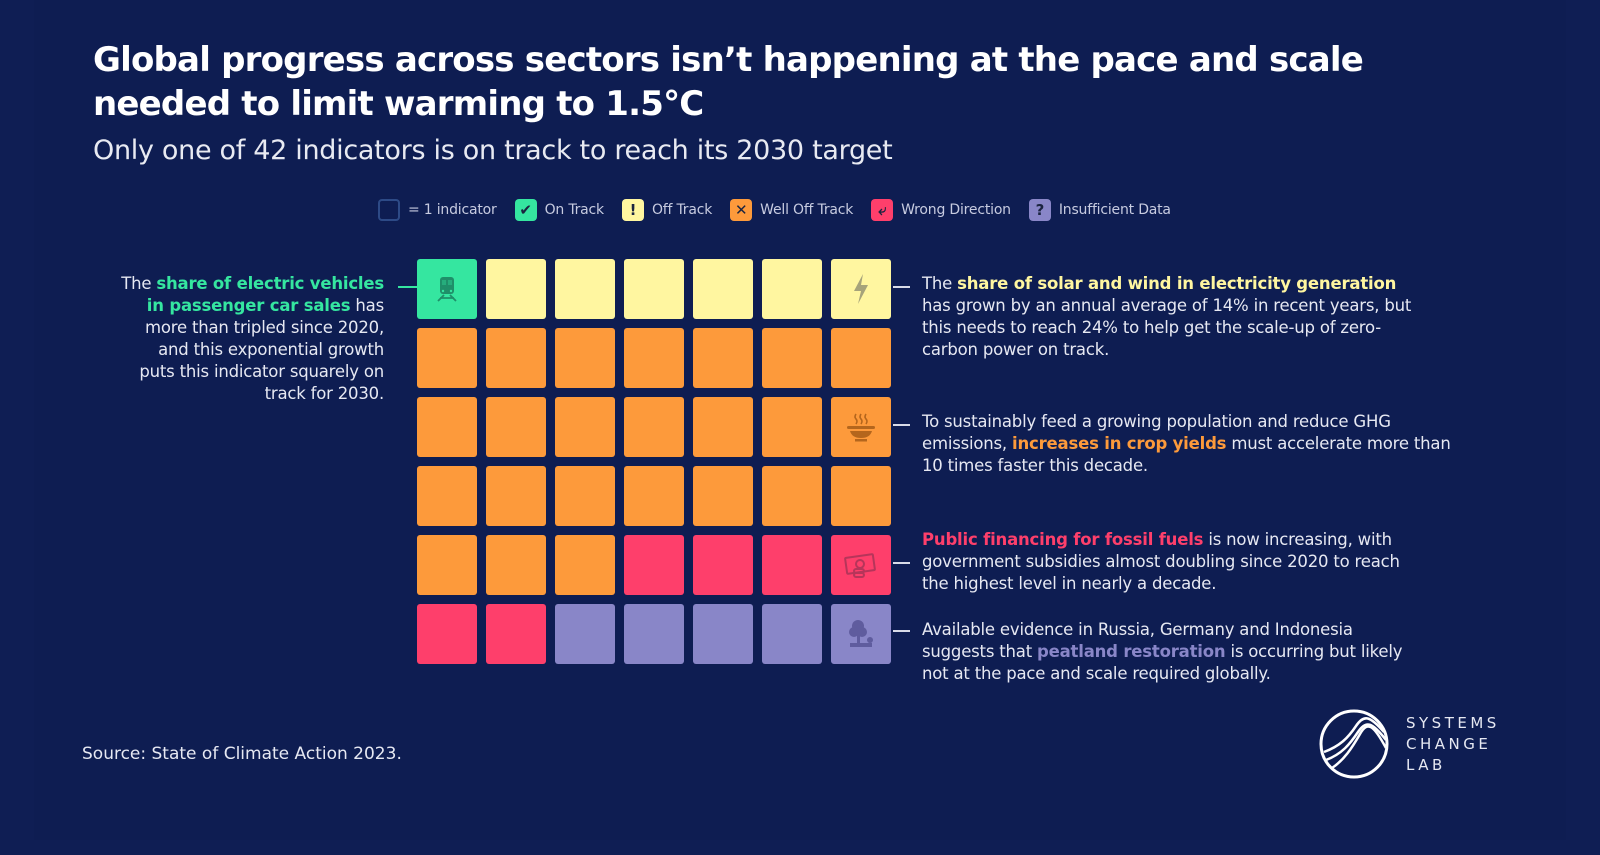 This screenshot has height=855, width=1600. I want to click on systems-change-lab-logo: SYSTEMS CHANGE LAB, so click(1409, 744).